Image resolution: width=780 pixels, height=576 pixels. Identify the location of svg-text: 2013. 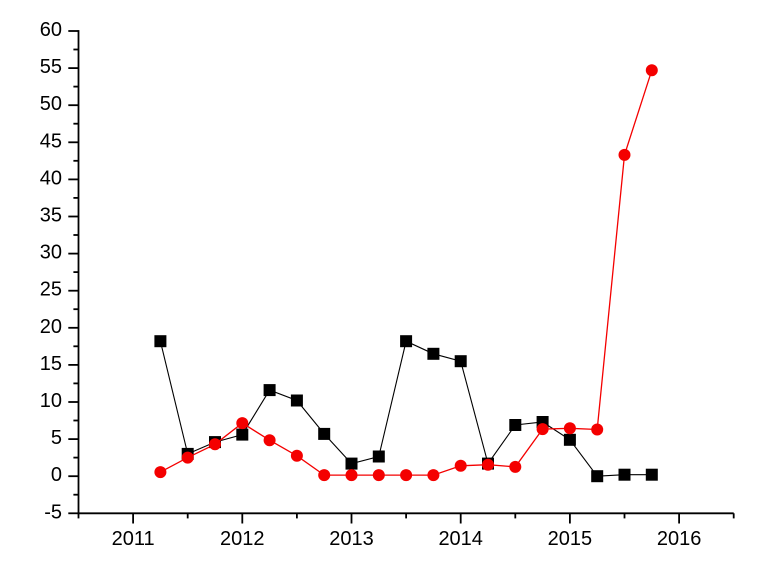
(351, 539).